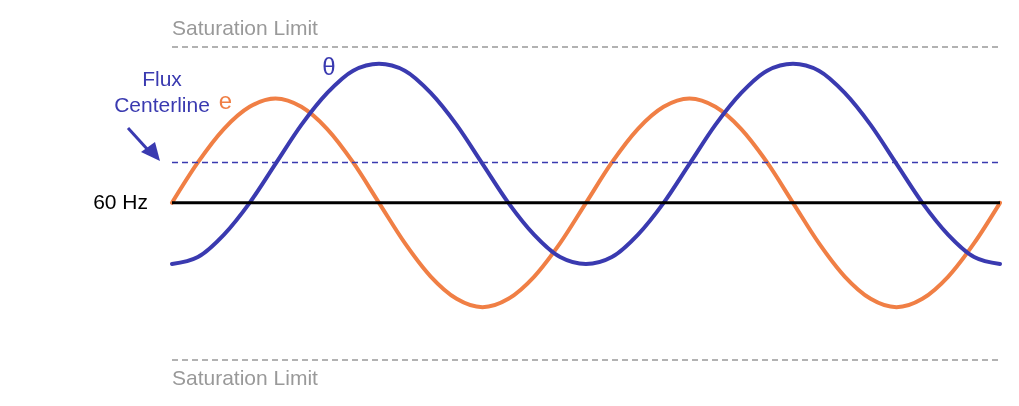 The image size is (1019, 406). Describe the element at coordinates (329, 66) in the screenshot. I see `series-label: θ` at that location.